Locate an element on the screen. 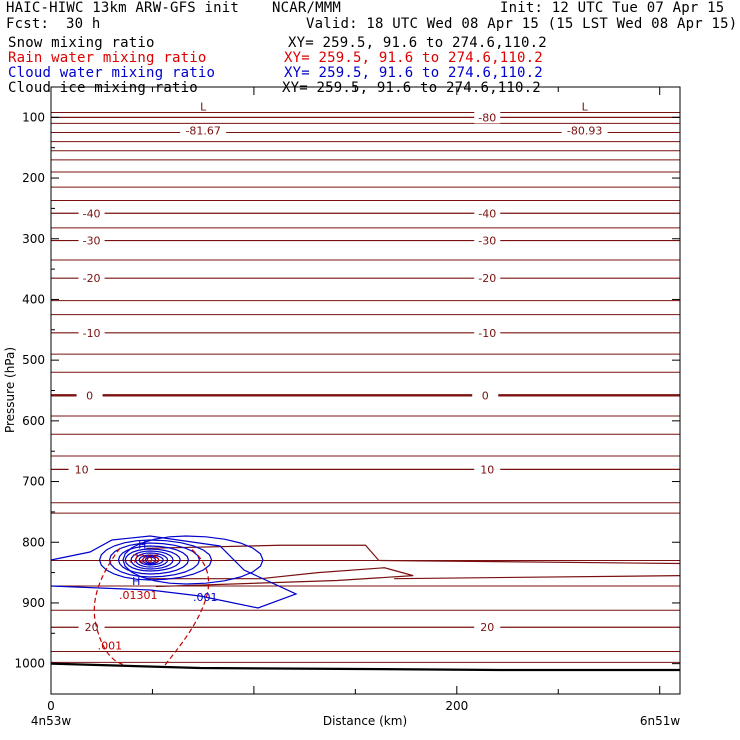 Image resolution: width=740 pixels, height=740 pixels. y-tick-label-400: 400 is located at coordinates (33, 299).